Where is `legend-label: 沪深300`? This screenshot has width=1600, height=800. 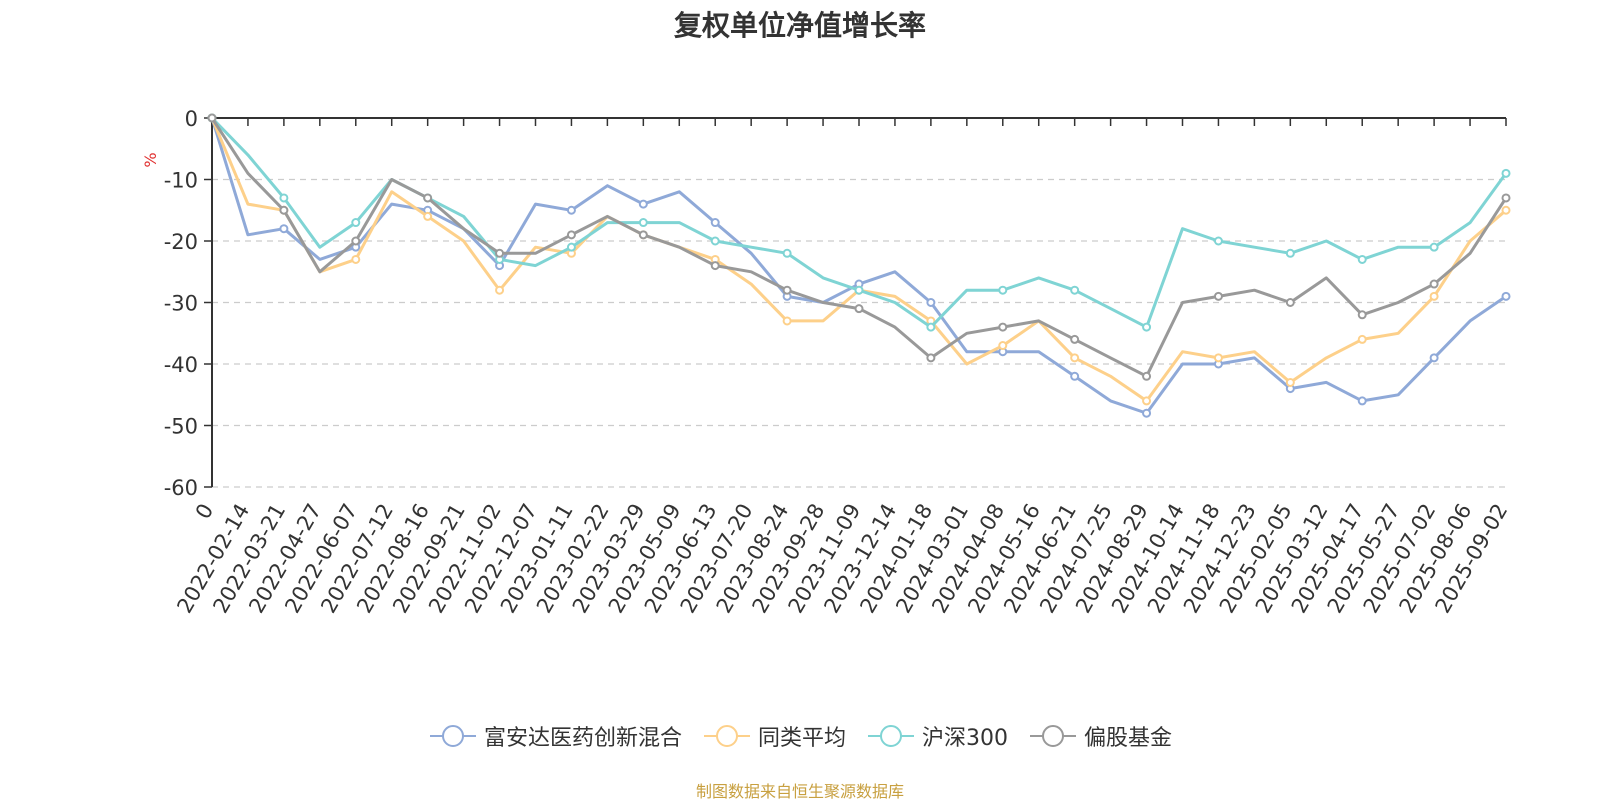
legend-label: 沪深300 is located at coordinates (965, 738).